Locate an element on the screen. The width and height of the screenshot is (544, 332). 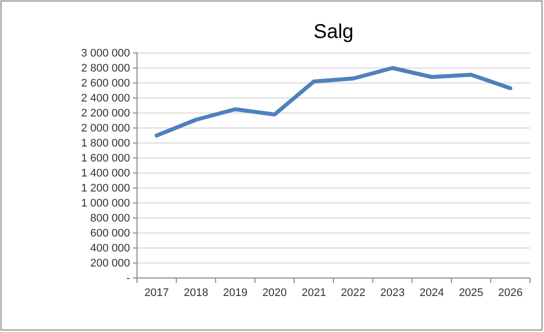
x-tick-label: 2017 is located at coordinates (156, 292).